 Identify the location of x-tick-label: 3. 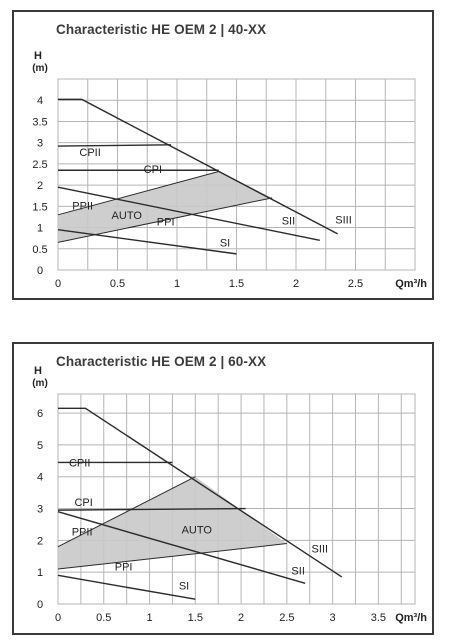
(333, 618).